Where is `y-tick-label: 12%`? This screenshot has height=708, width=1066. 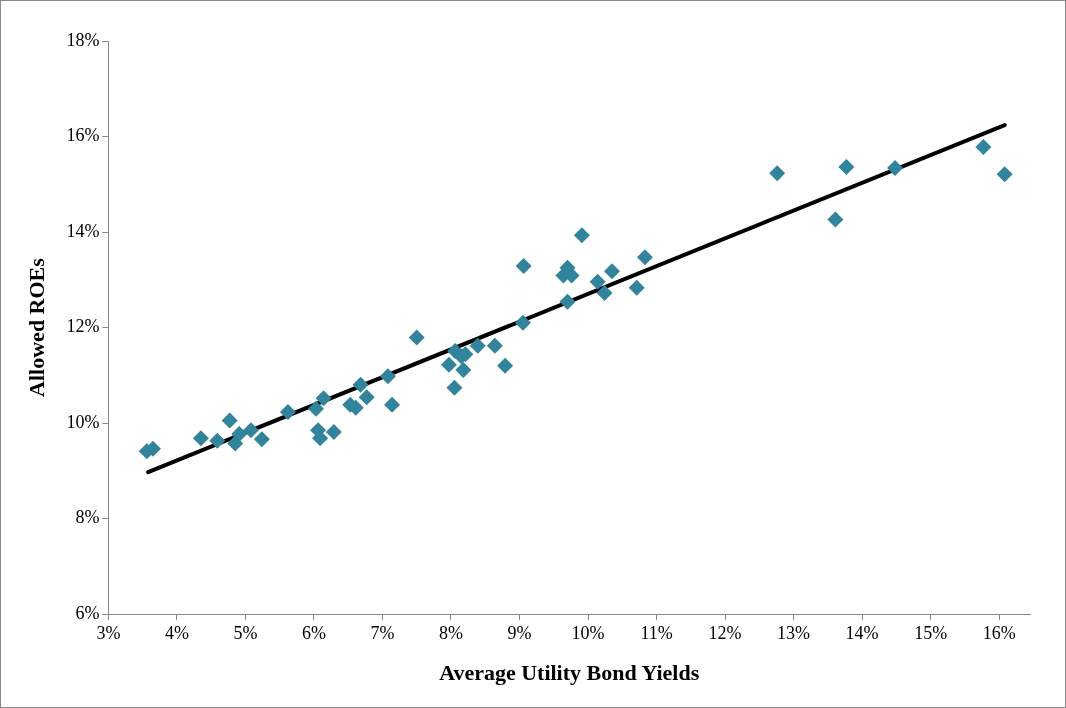
y-tick-label: 12% is located at coordinates (83, 326).